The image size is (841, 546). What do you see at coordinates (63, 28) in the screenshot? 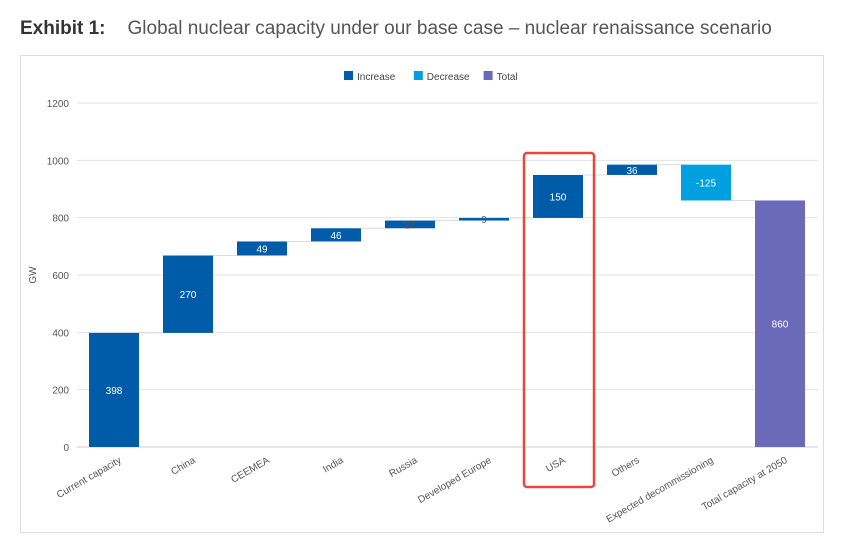
I see `exhibit-number: Exhibit 1:` at bounding box center [63, 28].